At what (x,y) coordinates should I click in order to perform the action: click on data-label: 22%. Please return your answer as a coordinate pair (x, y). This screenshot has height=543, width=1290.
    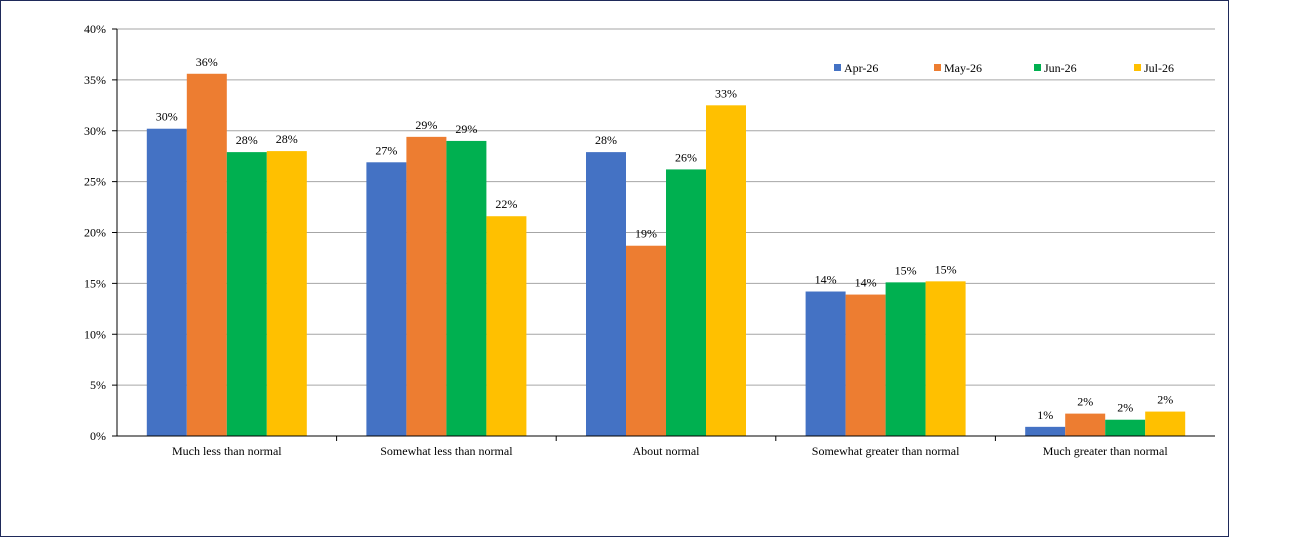
    Looking at the image, I should click on (506, 204).